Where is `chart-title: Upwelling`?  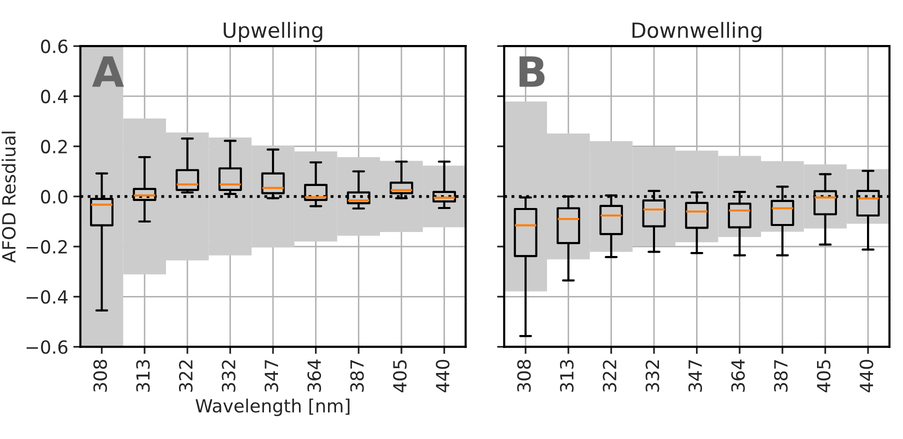 chart-title: Upwelling is located at coordinates (273, 32).